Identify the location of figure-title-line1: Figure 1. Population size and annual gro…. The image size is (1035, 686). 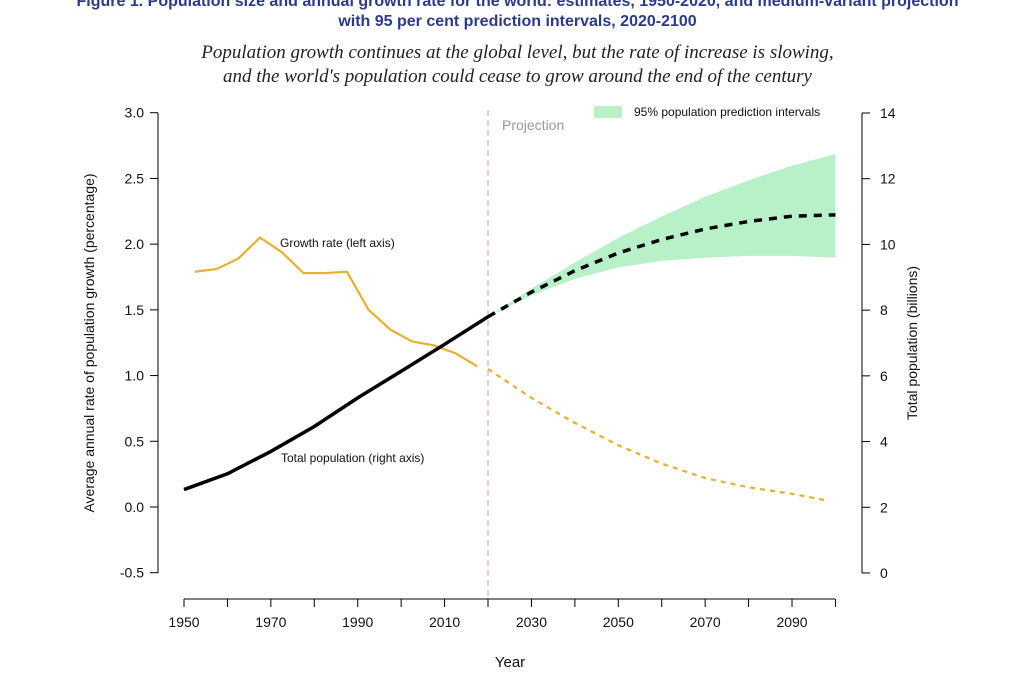
(517, 5).